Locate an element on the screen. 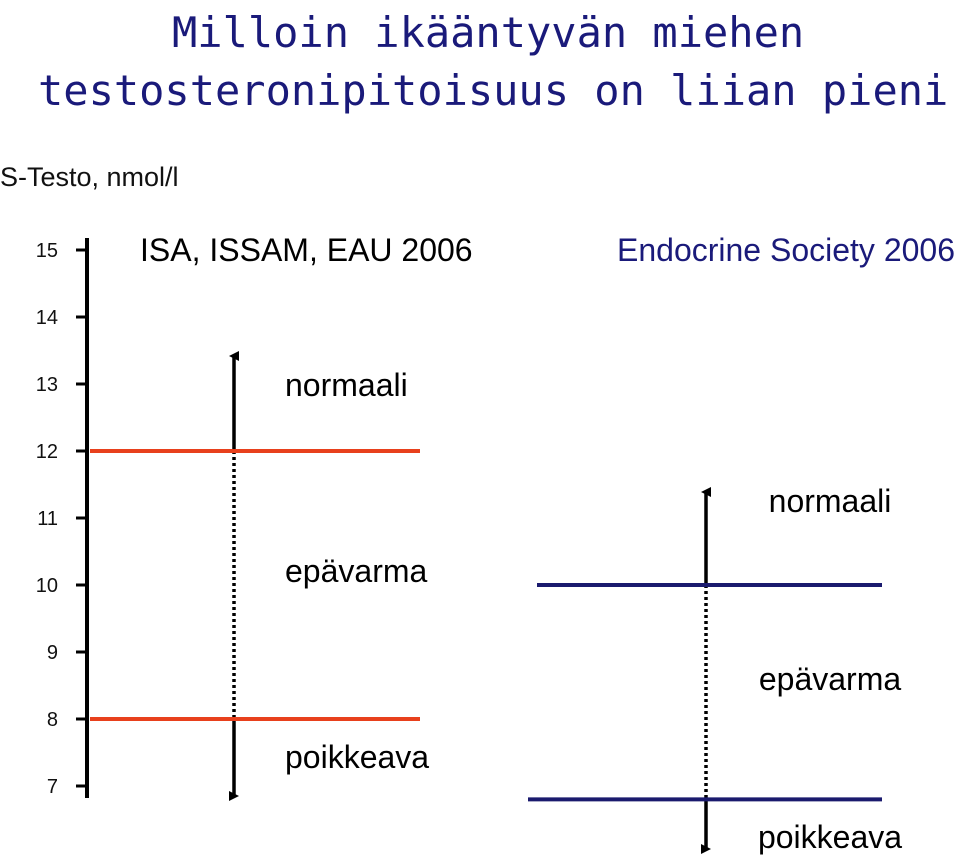 The width and height of the screenshot is (960, 857). axis-label: S-Testo, nmol/l is located at coordinates (89, 177).